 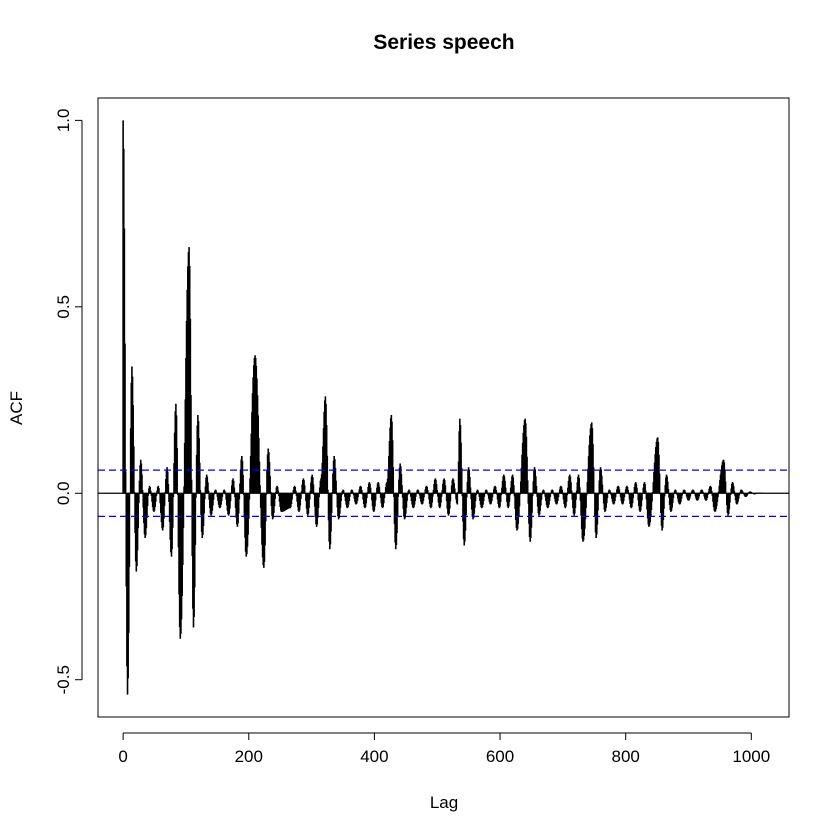 What do you see at coordinates (625, 756) in the screenshot?
I see `x-tick-label: 800` at bounding box center [625, 756].